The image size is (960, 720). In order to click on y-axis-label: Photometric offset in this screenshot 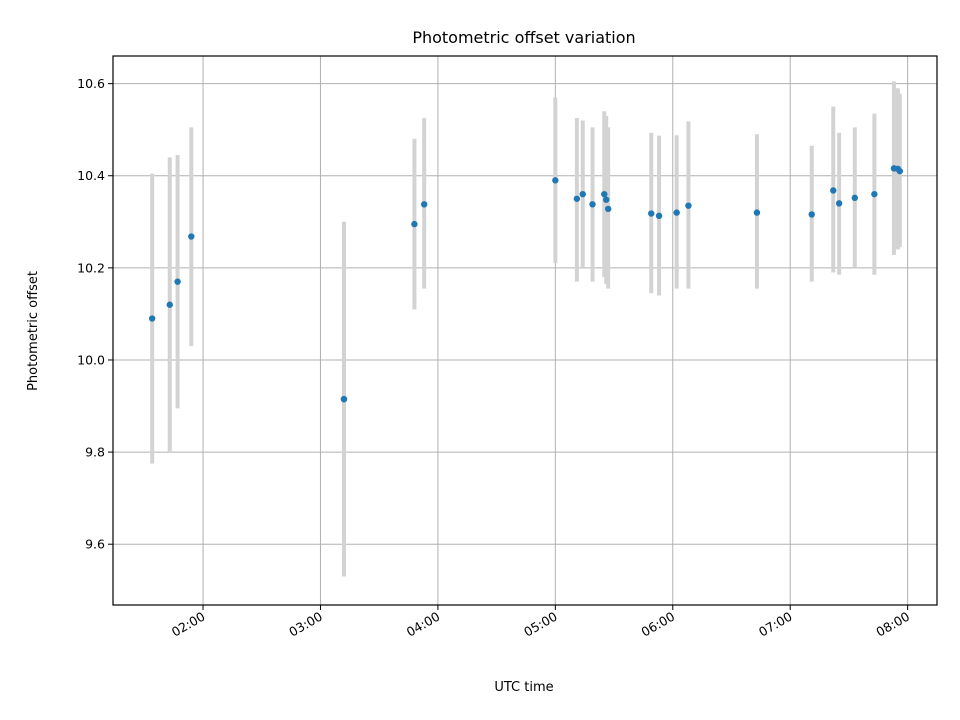, I will do `click(33, 331)`.